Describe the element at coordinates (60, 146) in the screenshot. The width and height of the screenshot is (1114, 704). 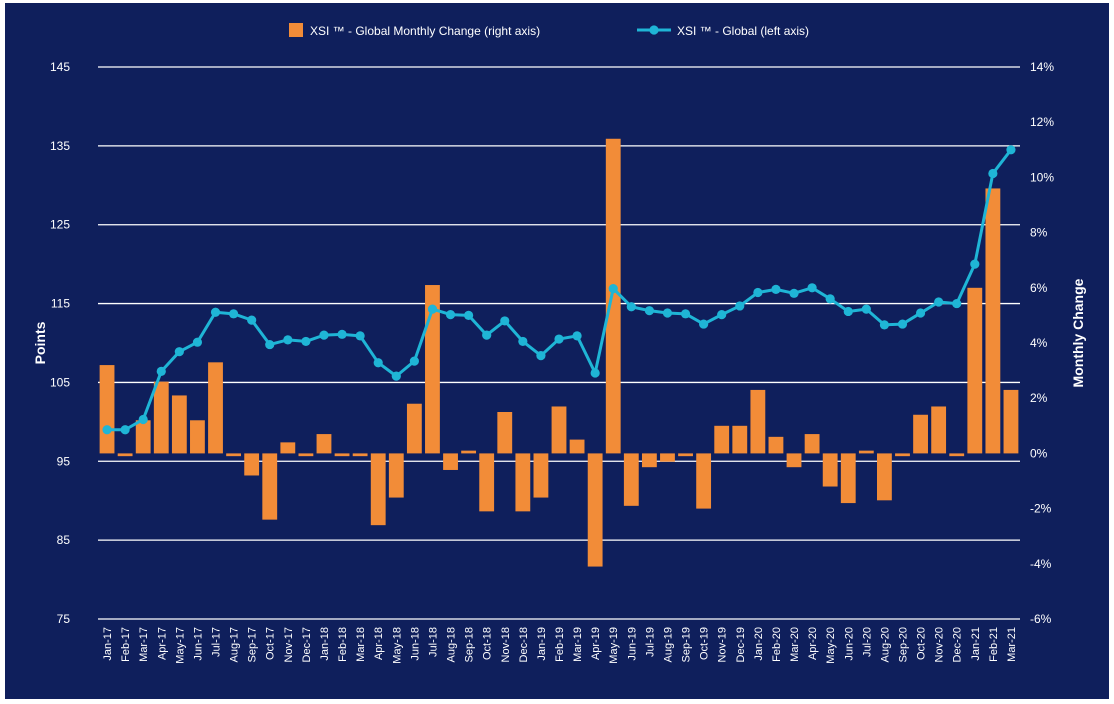
I see `left-tick-label: 135` at that location.